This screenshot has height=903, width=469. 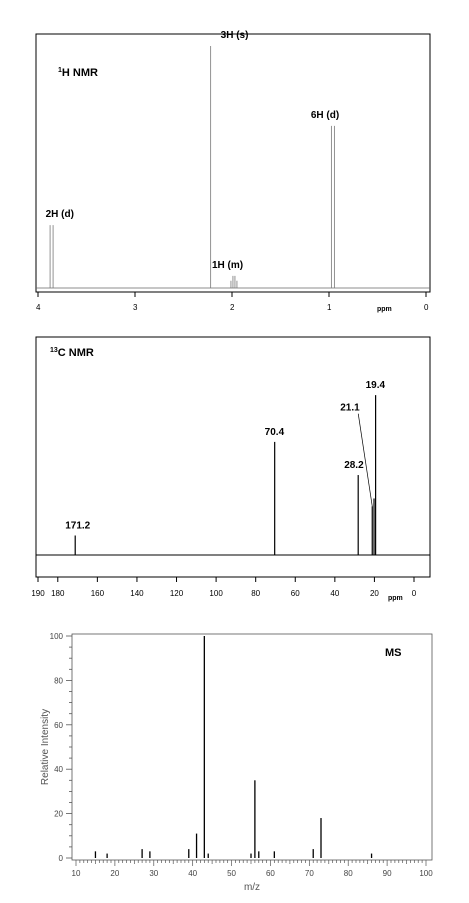 I want to click on c-nmr-tick-label: 180, so click(x=58, y=593).